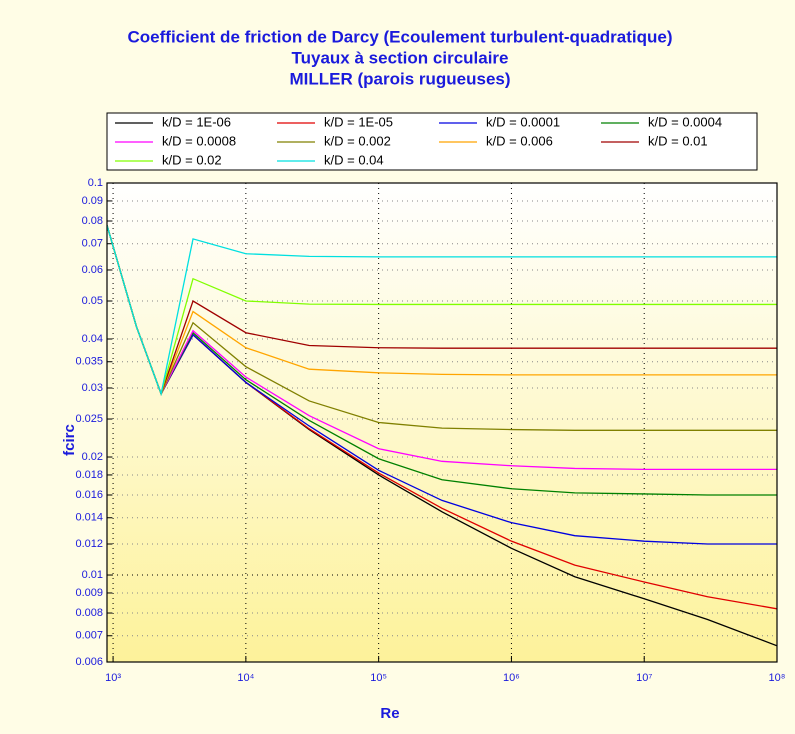 The height and width of the screenshot is (734, 795). I want to click on y-tick-label: 0.06, so click(92, 270).